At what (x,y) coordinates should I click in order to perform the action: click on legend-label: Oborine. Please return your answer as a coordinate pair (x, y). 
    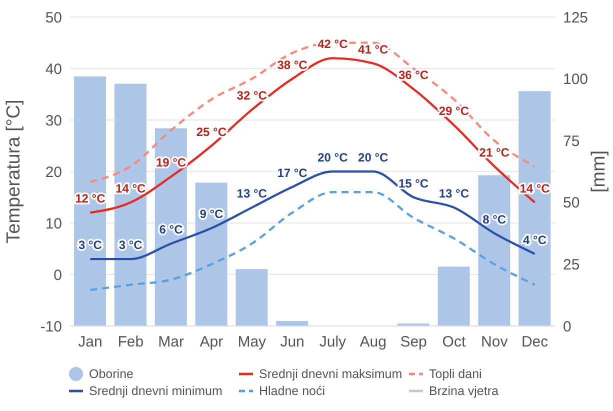
    Looking at the image, I should click on (111, 374).